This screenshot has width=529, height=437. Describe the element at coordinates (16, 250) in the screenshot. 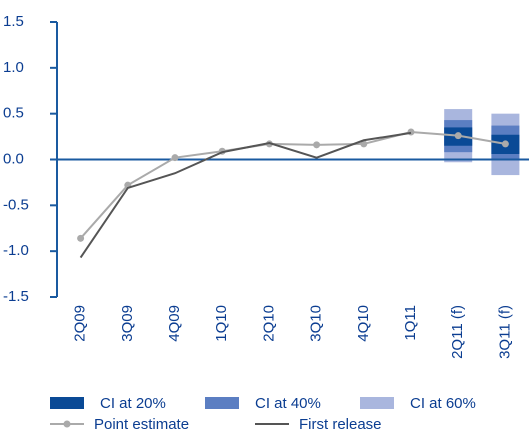

I see `y-tick-label: -1.0` at that location.